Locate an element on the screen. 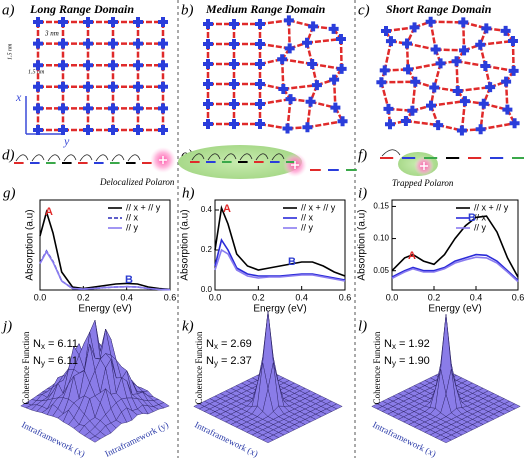 This screenshot has width=524, height=458. legend-label: // x + // y is located at coordinates (143, 207).